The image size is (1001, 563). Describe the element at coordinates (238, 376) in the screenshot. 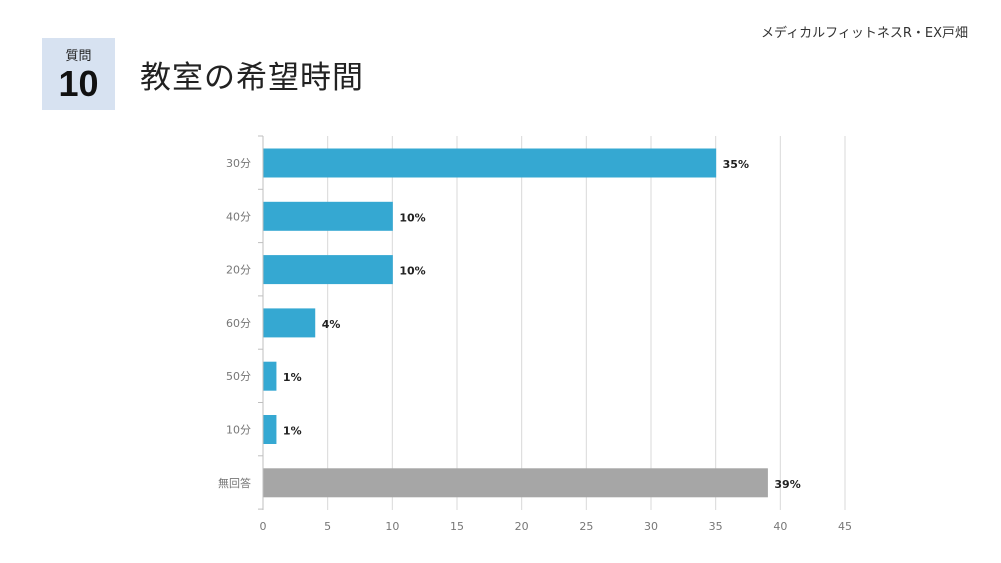

I see `category-label: 50分` at that location.